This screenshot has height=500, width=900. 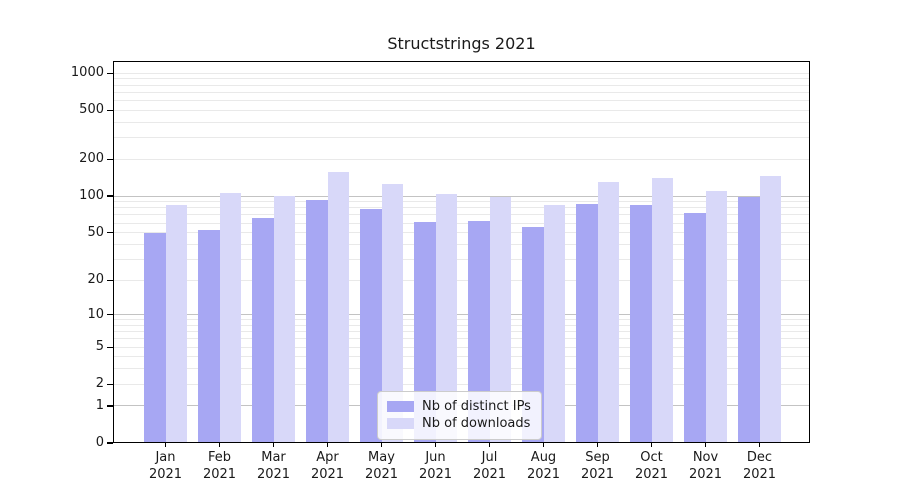 I want to click on x-tick-label: Oct 2021, so click(x=651, y=466).